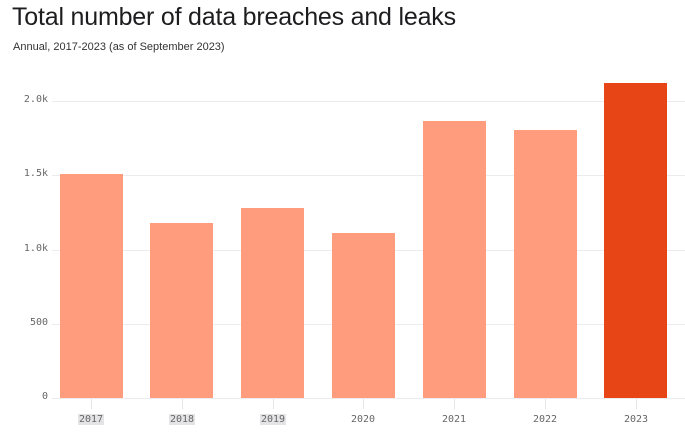  I want to click on x-tick-label: 2020, so click(363, 419).